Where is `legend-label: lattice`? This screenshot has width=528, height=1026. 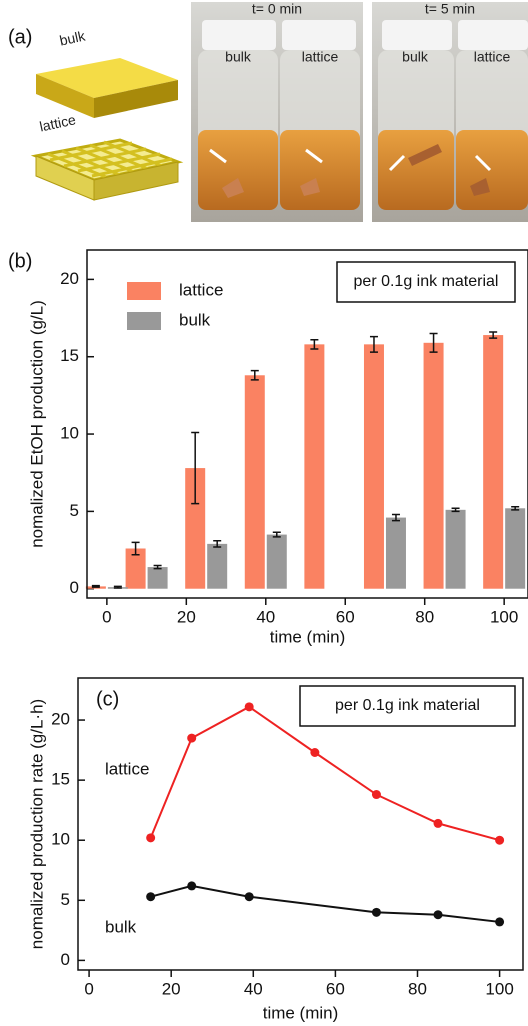
legend-label: lattice is located at coordinates (201, 289).